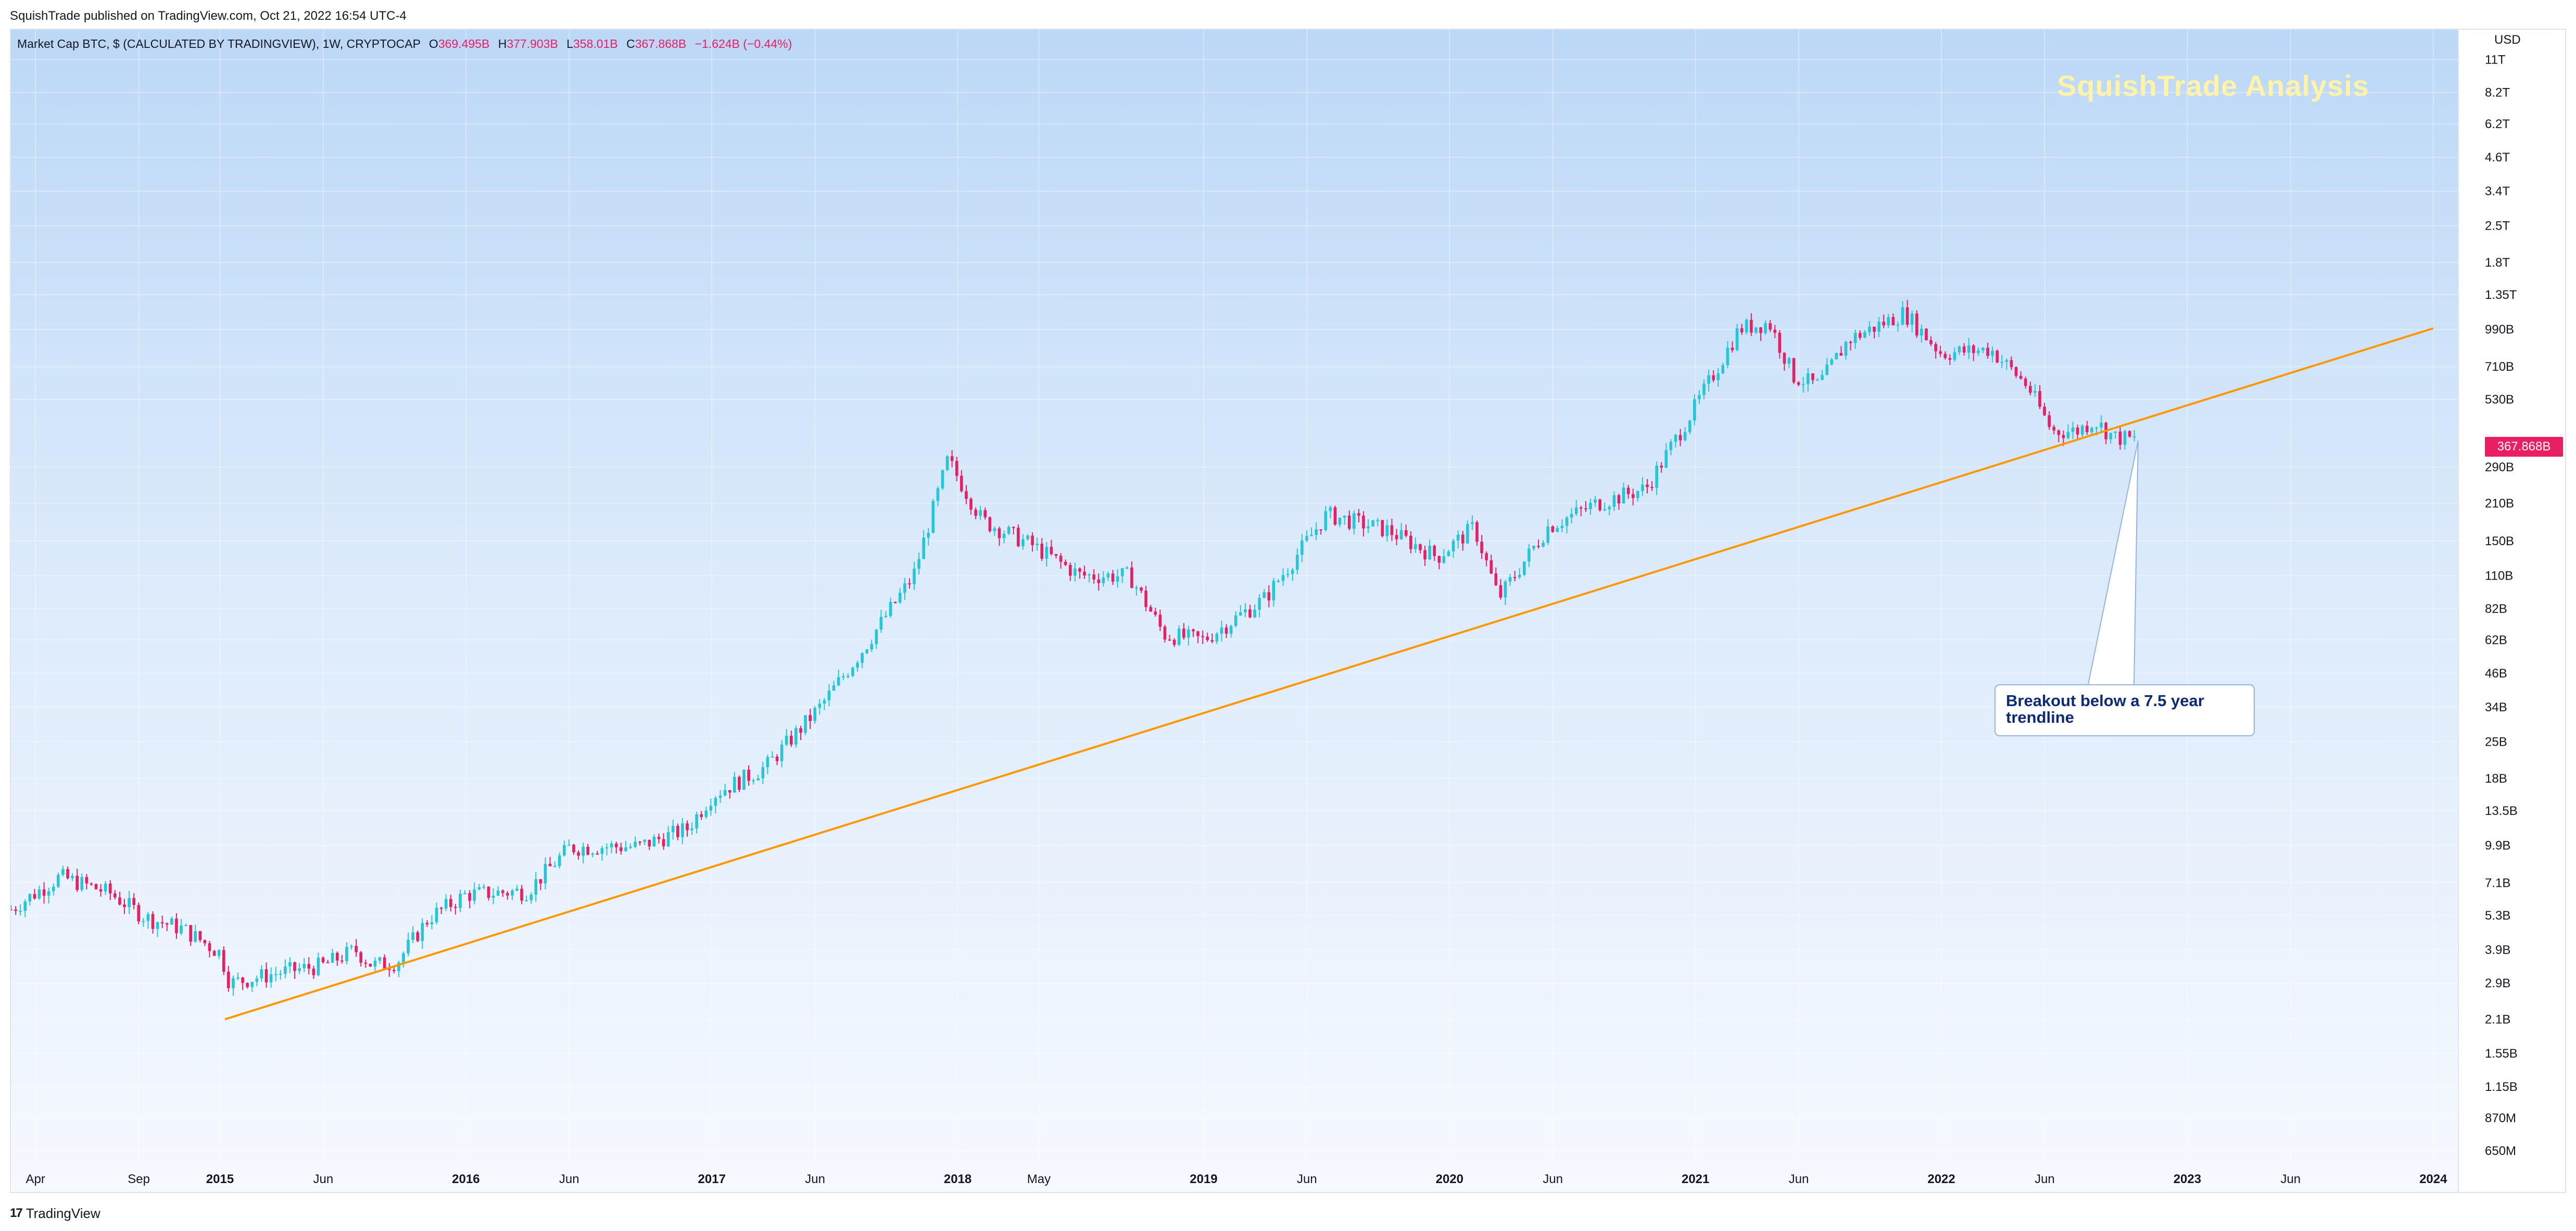 The height and width of the screenshot is (1231, 2576). What do you see at coordinates (2501, 1087) in the screenshot?
I see `y-tick-label: 1.15B` at bounding box center [2501, 1087].